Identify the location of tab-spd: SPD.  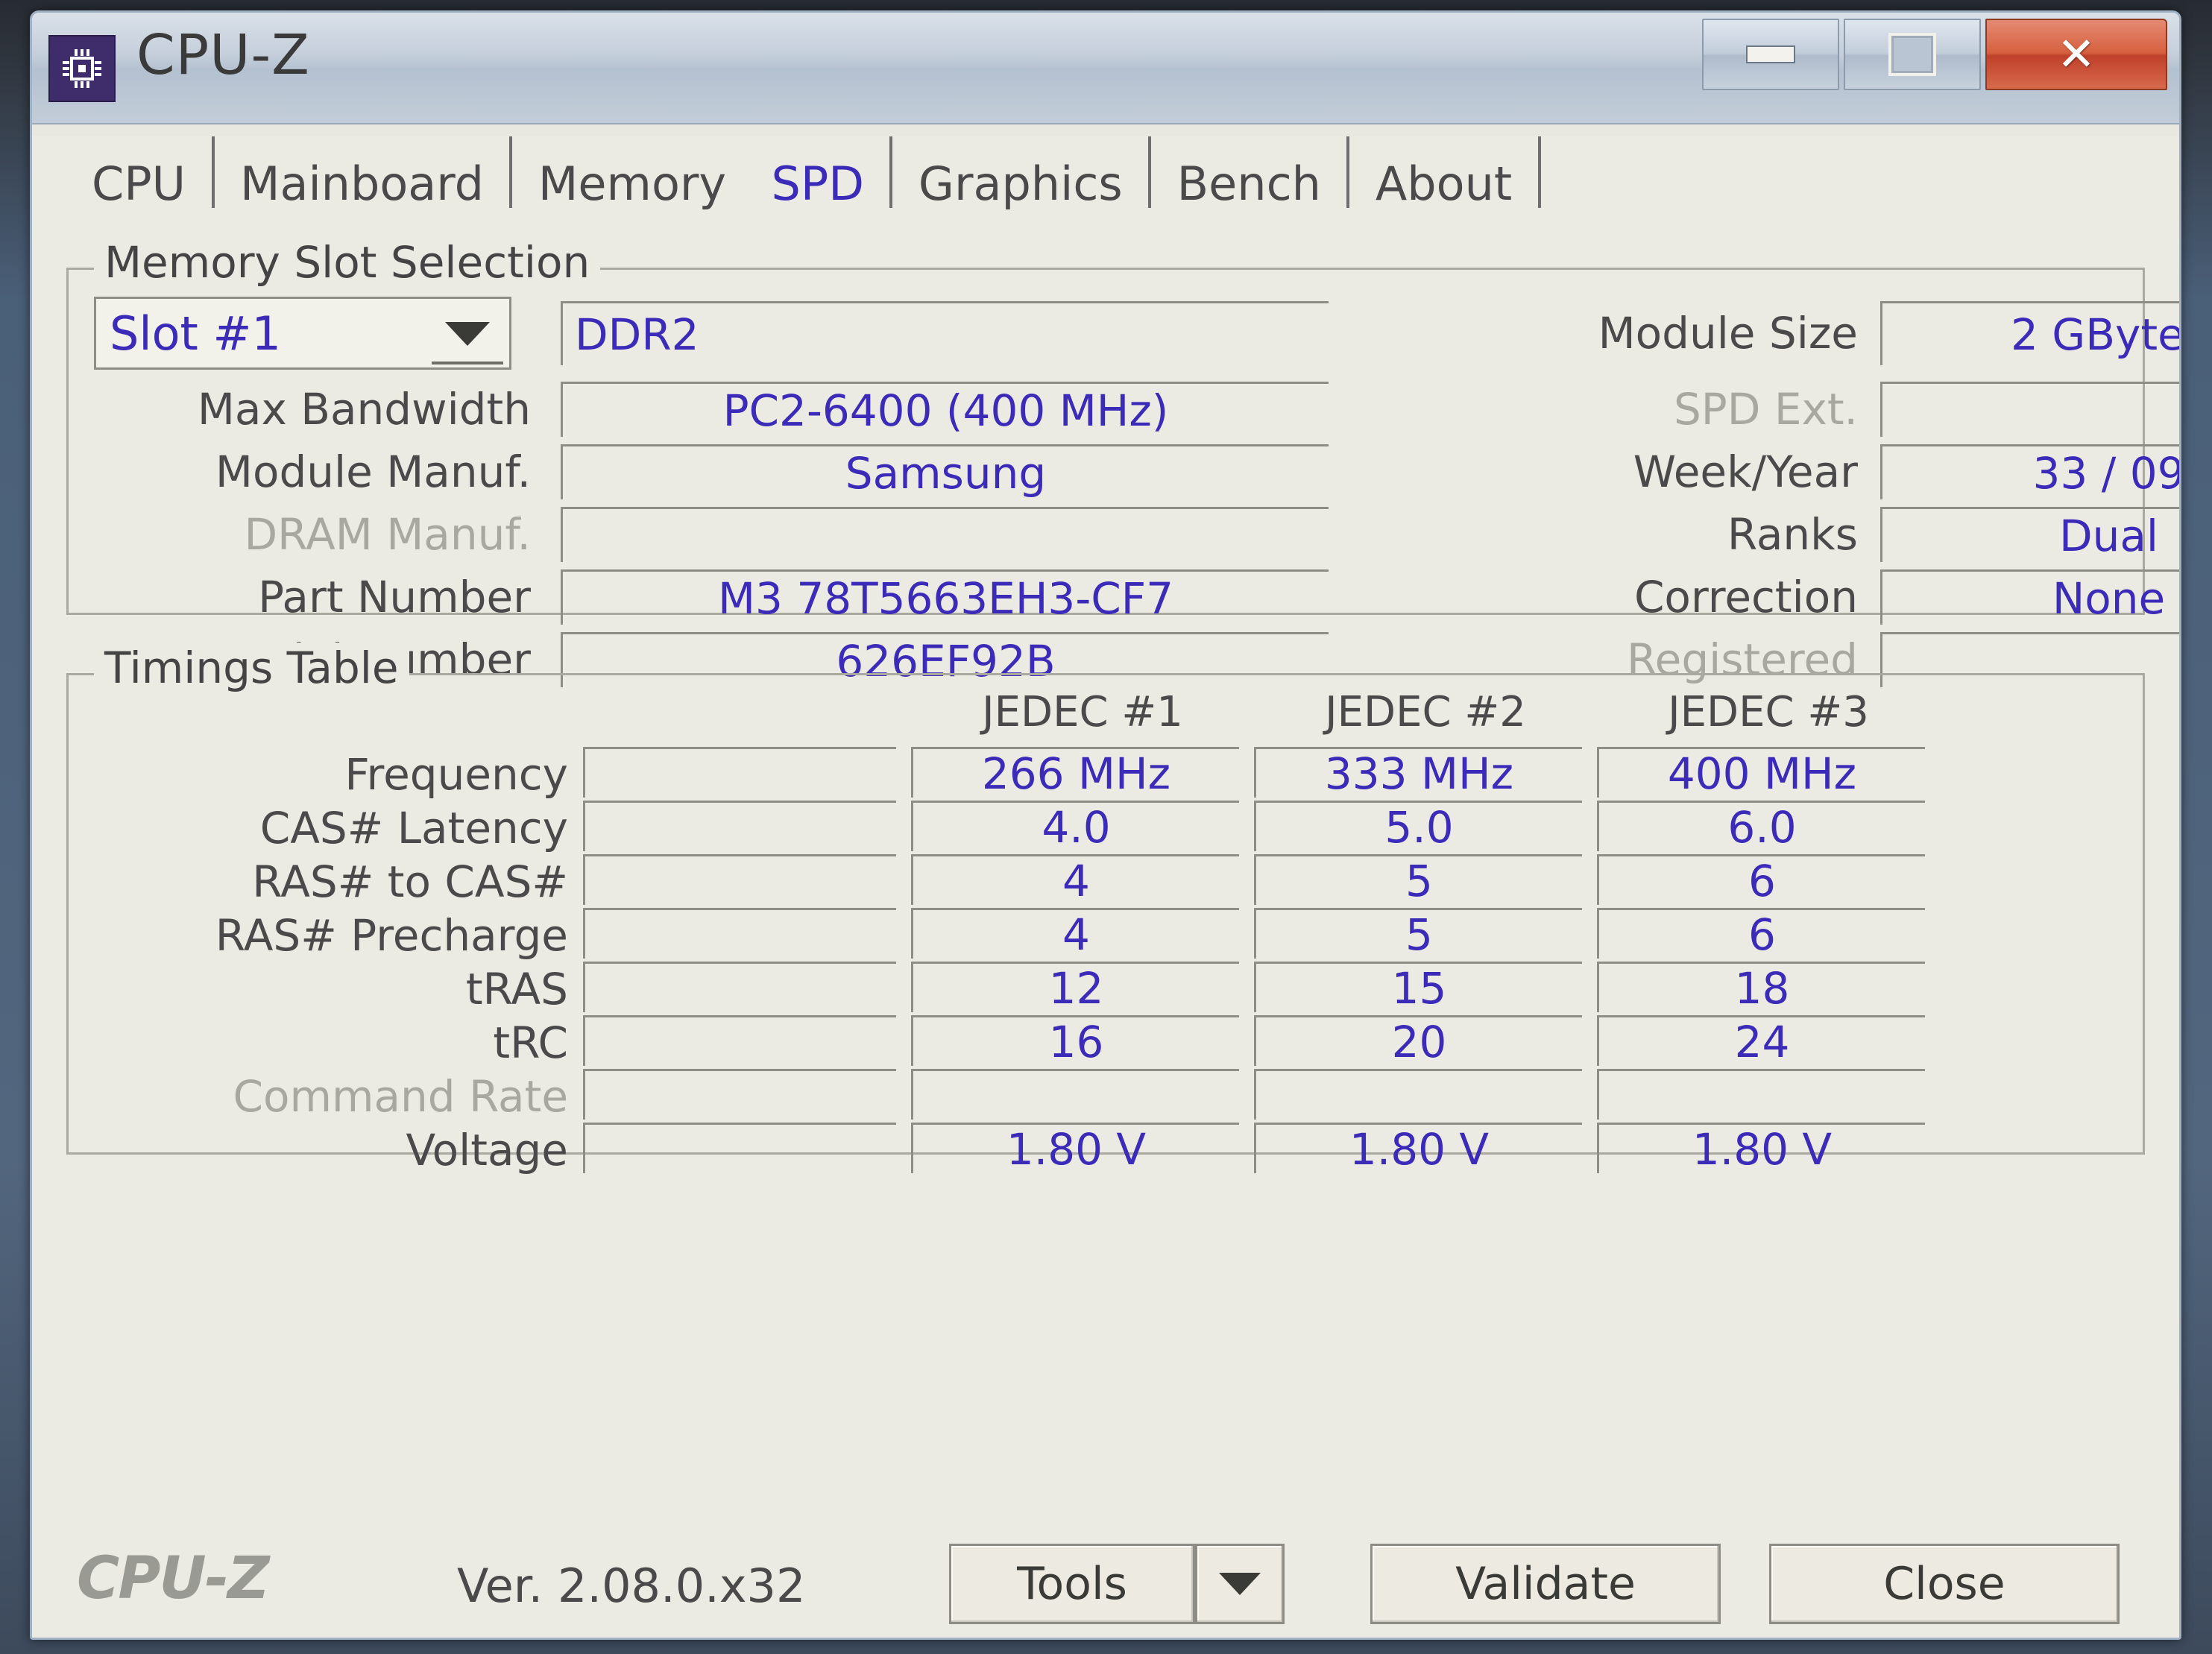
(818, 184).